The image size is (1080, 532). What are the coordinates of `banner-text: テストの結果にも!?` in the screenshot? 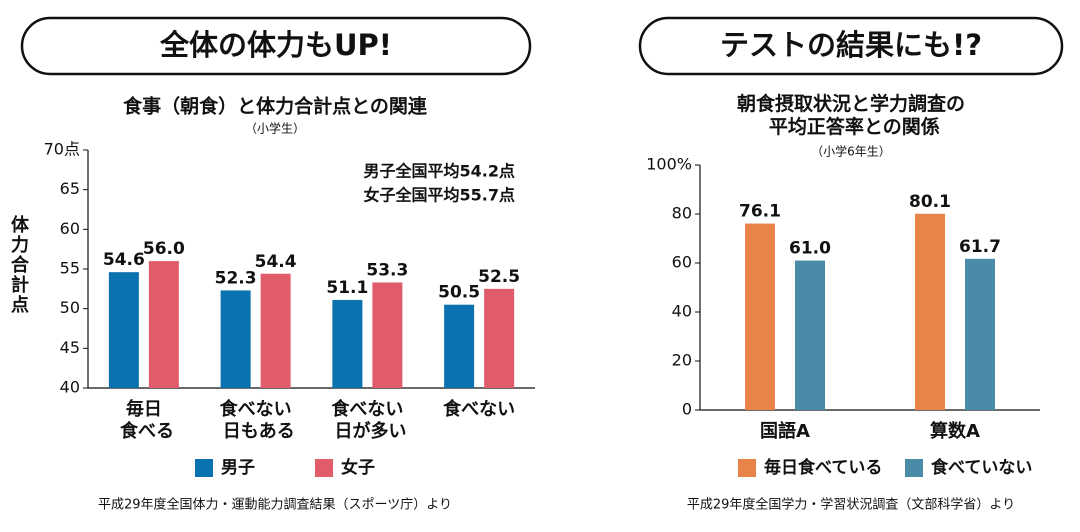 It's located at (851, 45).